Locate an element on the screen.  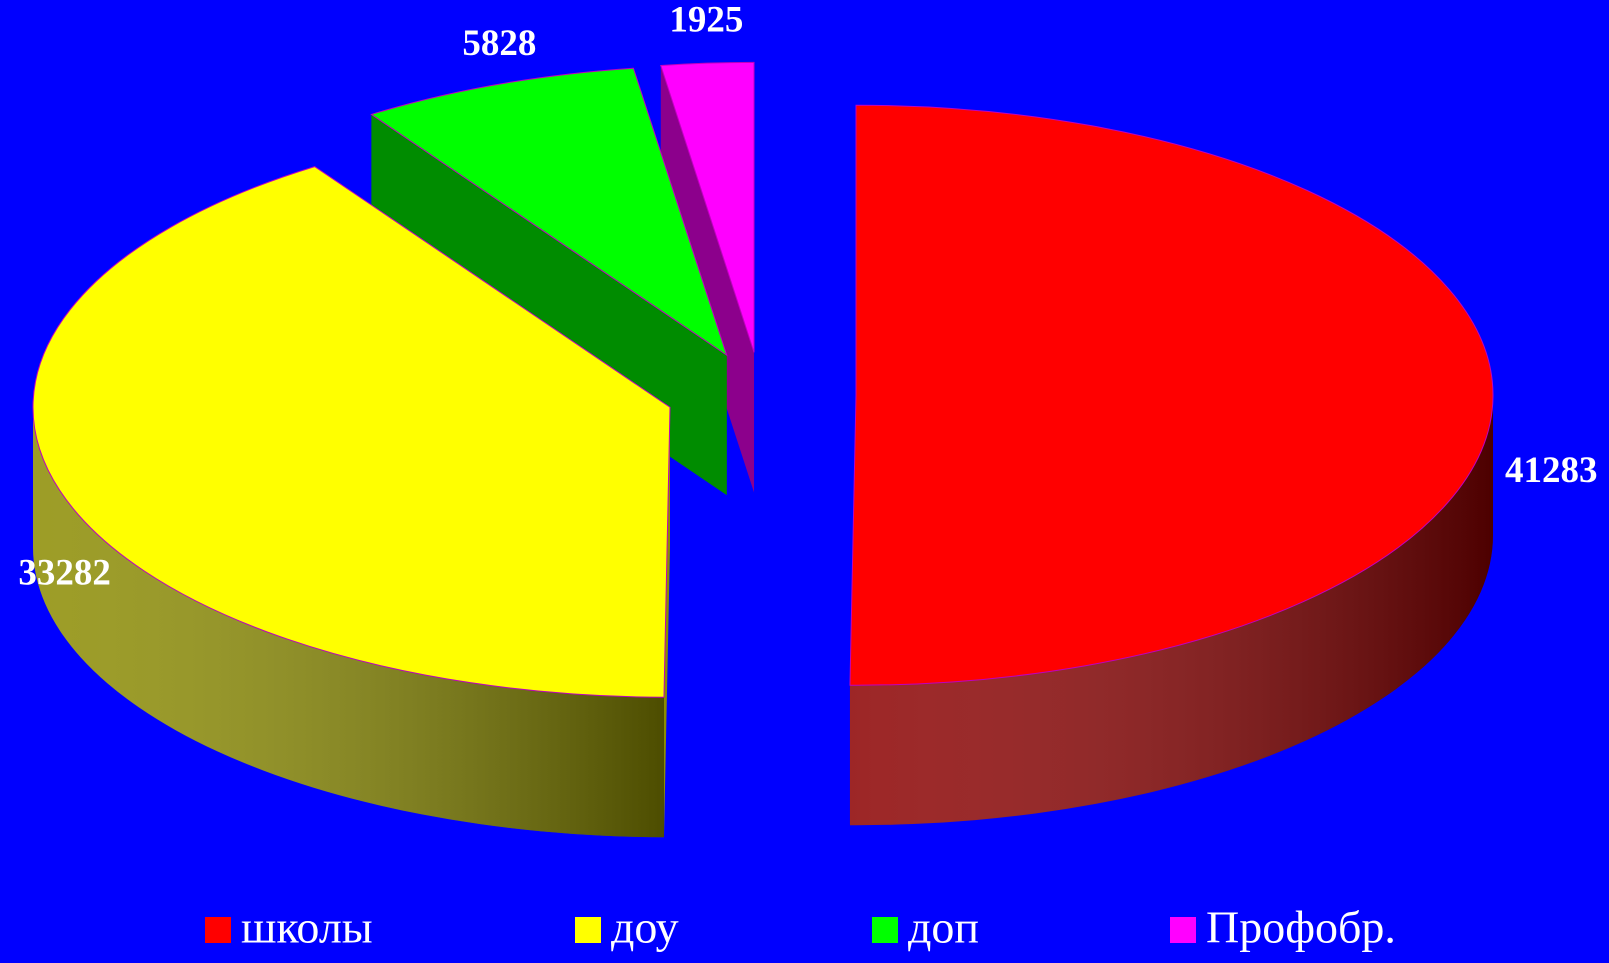
value-label: 5828 is located at coordinates (499, 43).